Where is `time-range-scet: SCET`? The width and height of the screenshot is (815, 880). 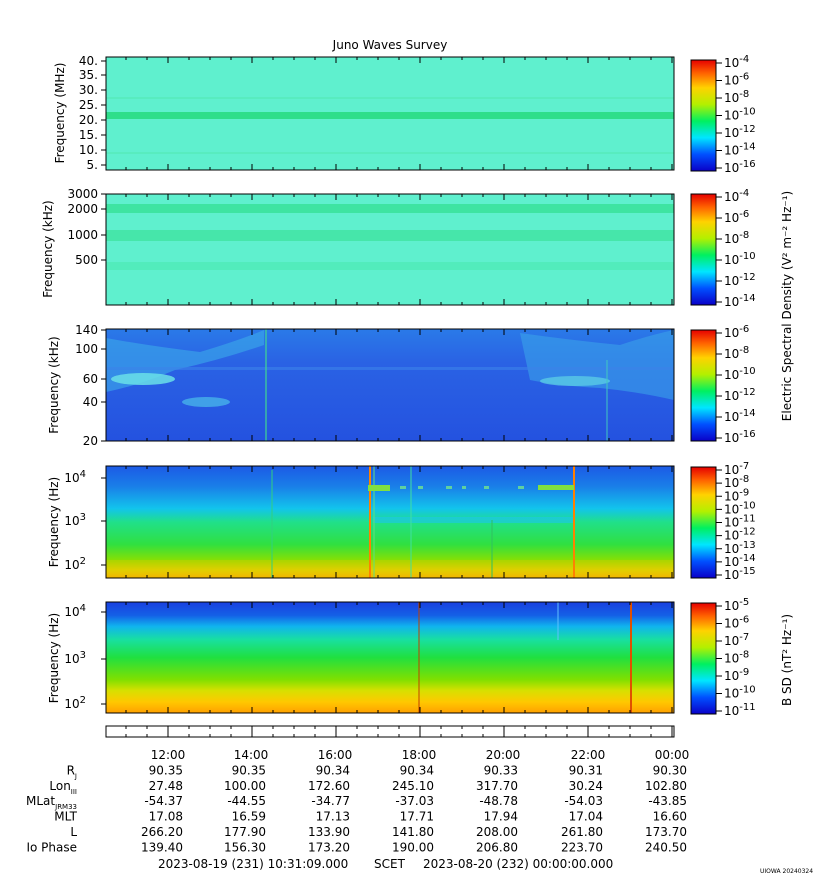
time-range-scet: SCET is located at coordinates (390, 864).